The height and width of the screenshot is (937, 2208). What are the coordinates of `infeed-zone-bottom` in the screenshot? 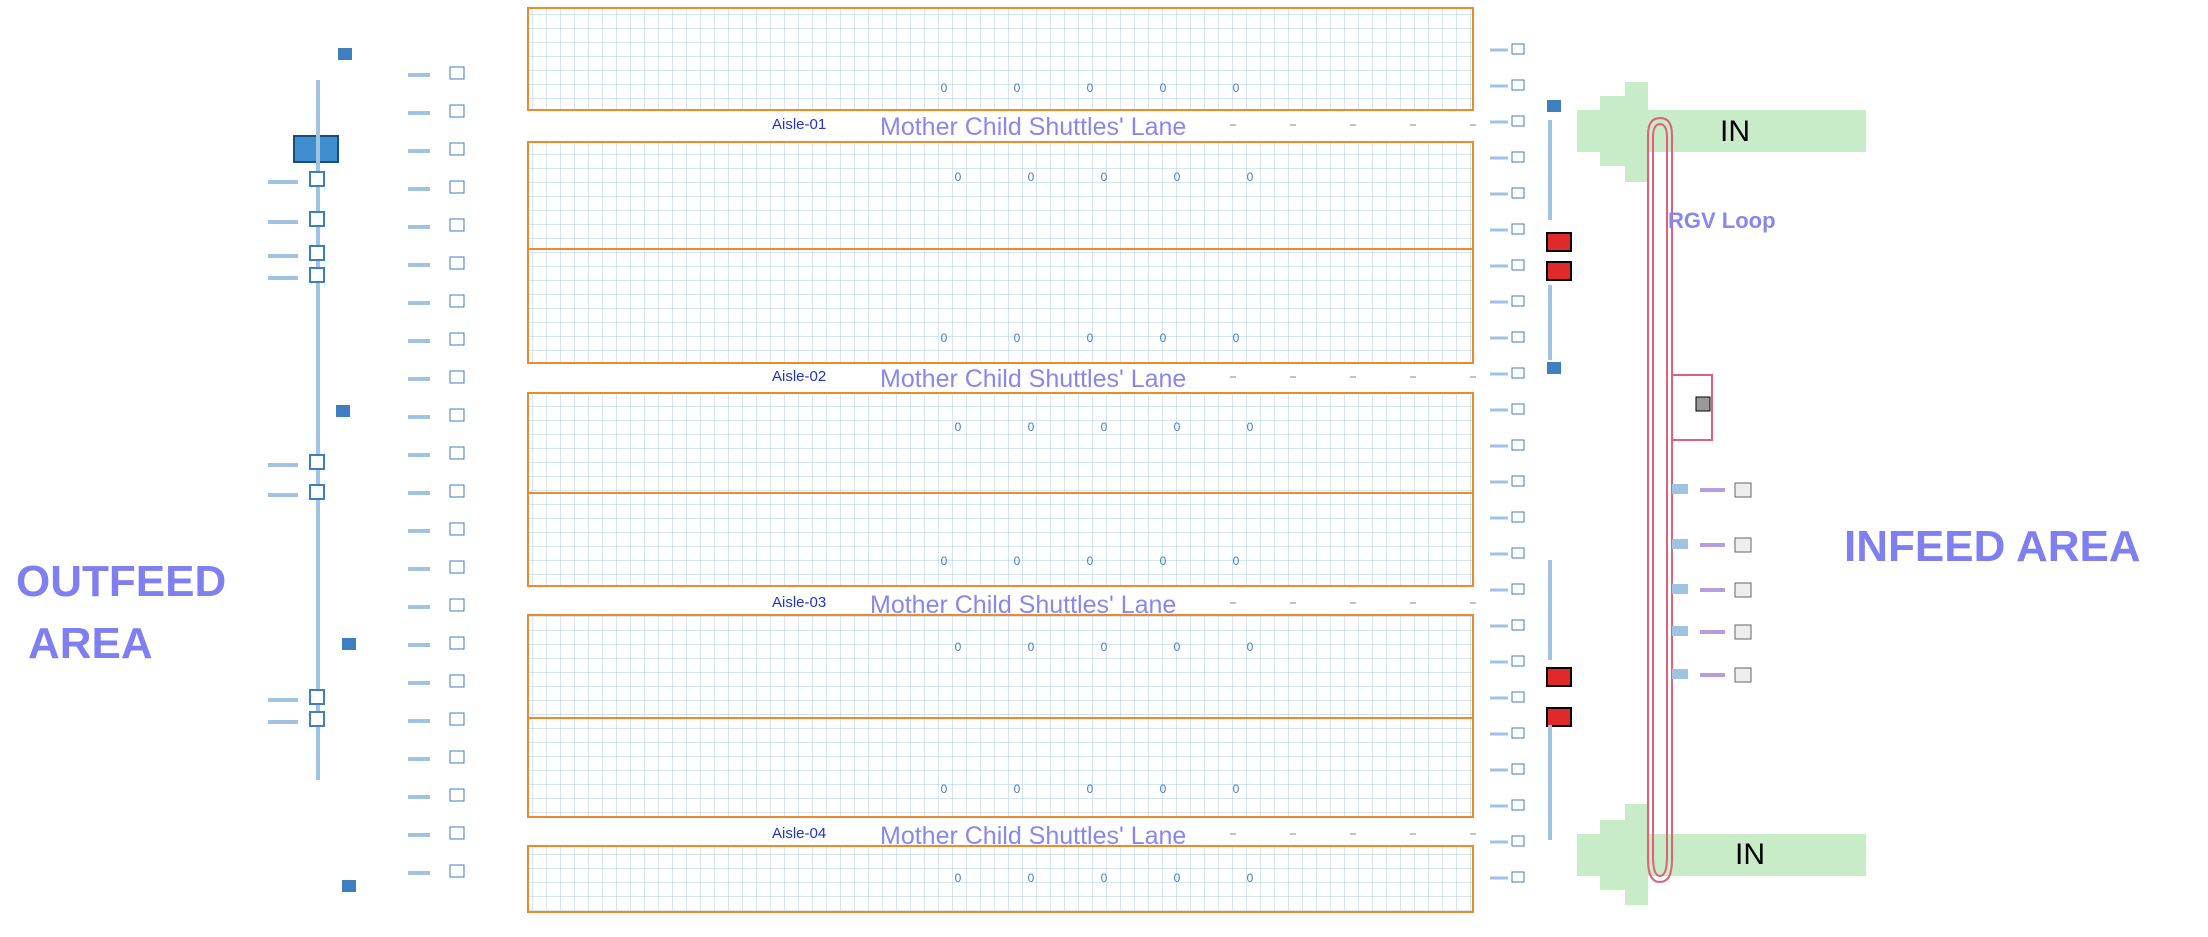 It's located at (1721, 854).